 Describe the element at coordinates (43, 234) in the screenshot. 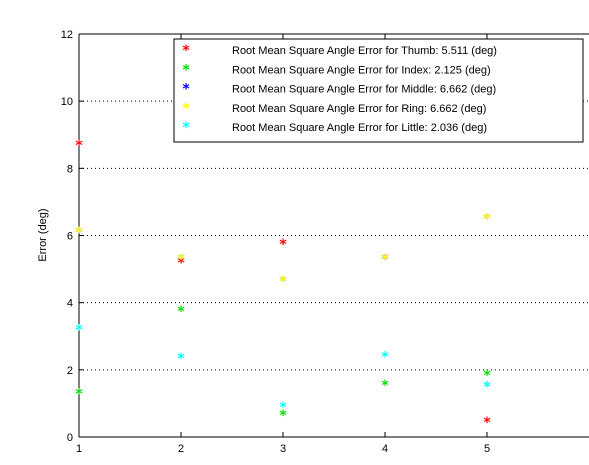

I see `y-axis-label: Error (deg)` at that location.